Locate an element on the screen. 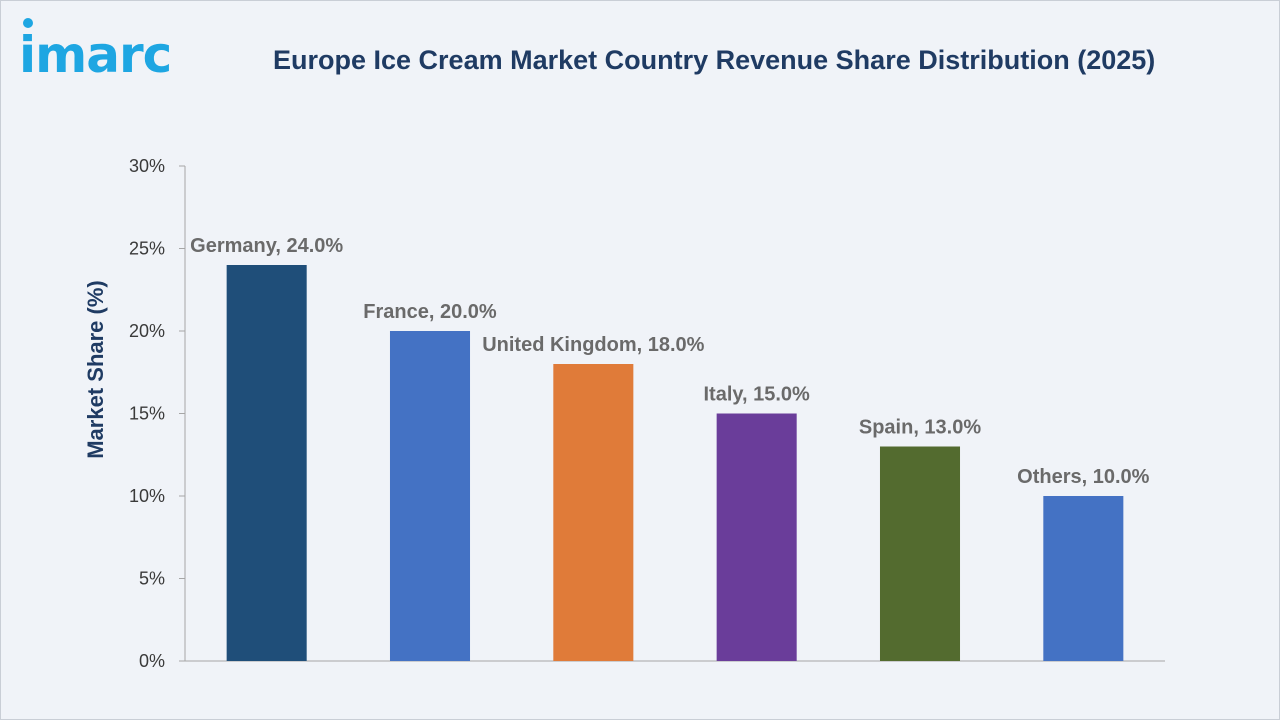 The width and height of the screenshot is (1280, 720). y-tick-label: 0% is located at coordinates (152, 661).